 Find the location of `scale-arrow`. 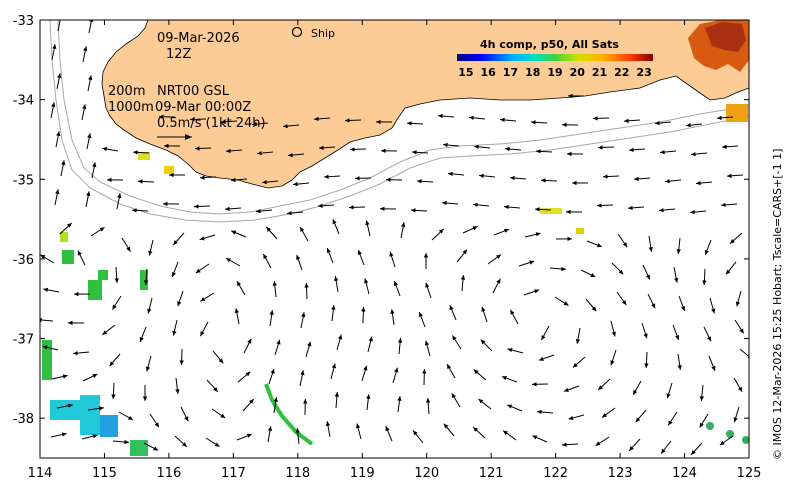

scale-arrow is located at coordinates (174, 137).